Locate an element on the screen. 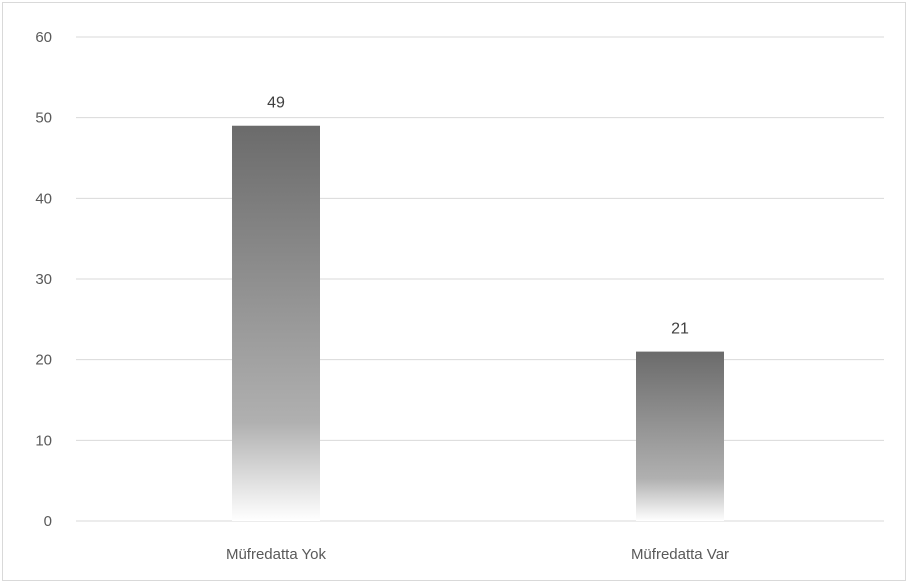  x-category-label: Müfredatta Yok is located at coordinates (276, 554).